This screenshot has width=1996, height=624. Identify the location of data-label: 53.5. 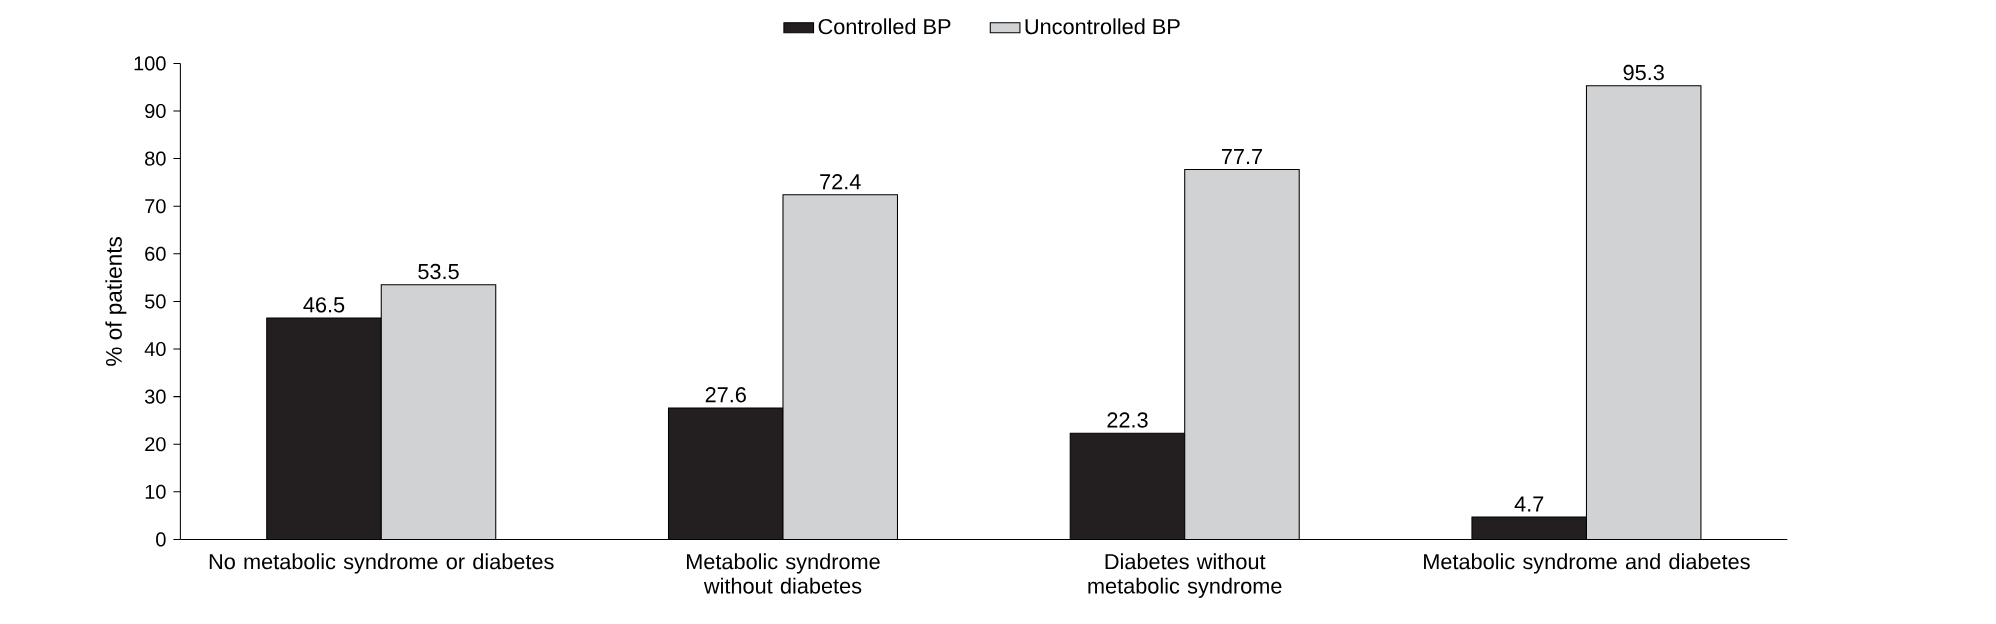
(438, 272).